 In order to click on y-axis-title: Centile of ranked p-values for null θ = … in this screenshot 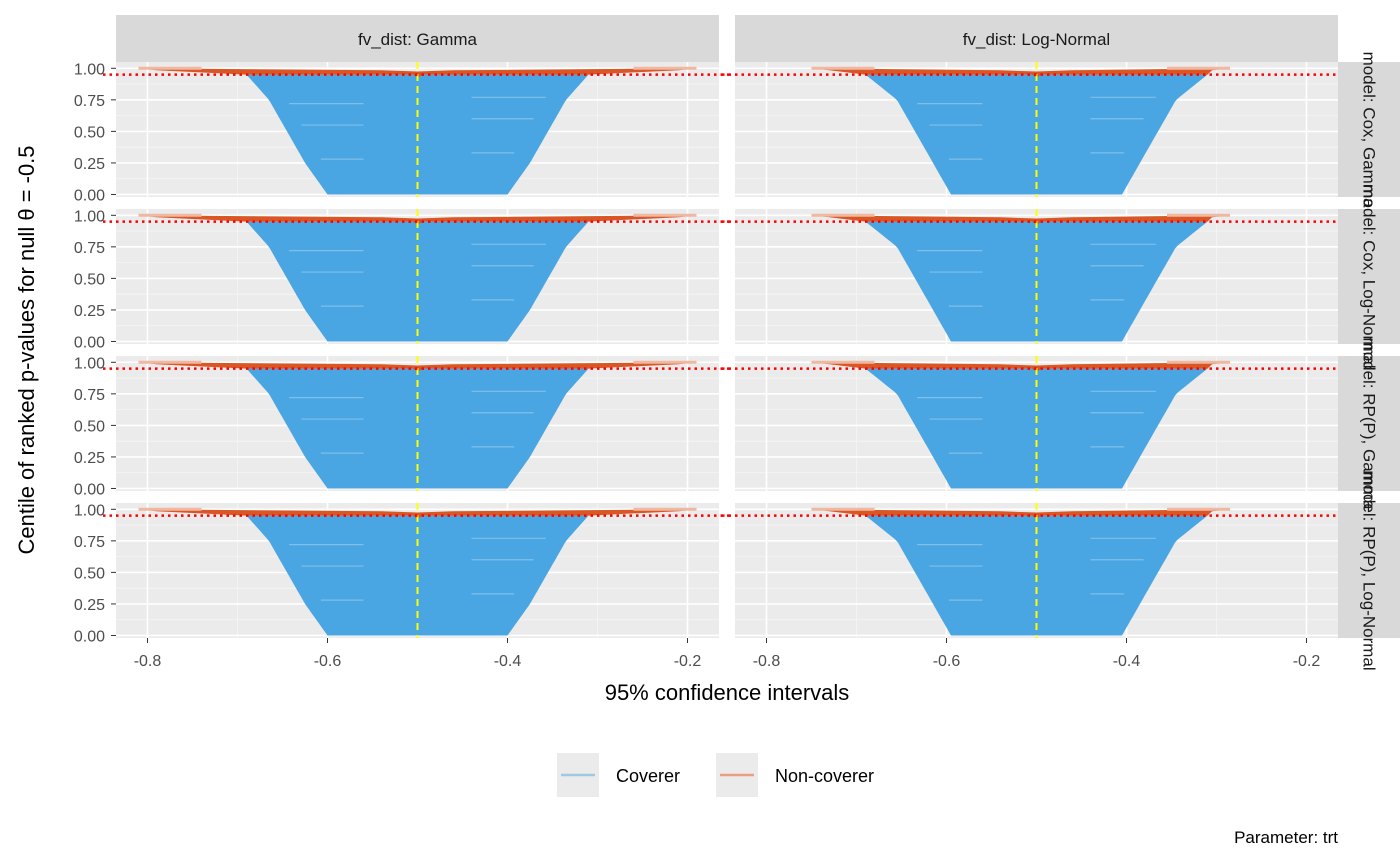, I will do `click(26, 349)`.